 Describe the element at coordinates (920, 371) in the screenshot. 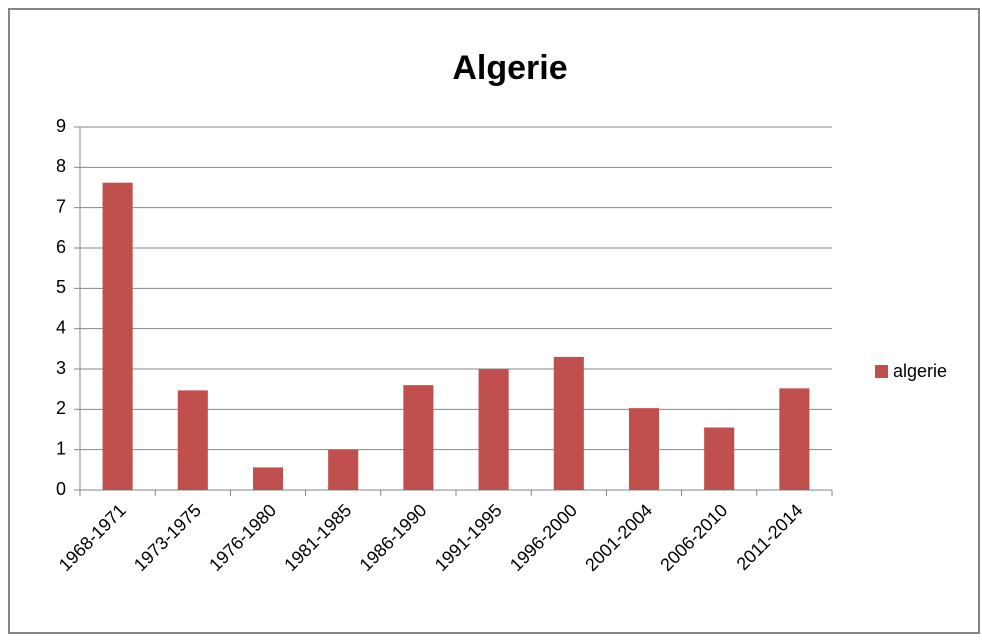

I see `legend-label: algerie` at that location.